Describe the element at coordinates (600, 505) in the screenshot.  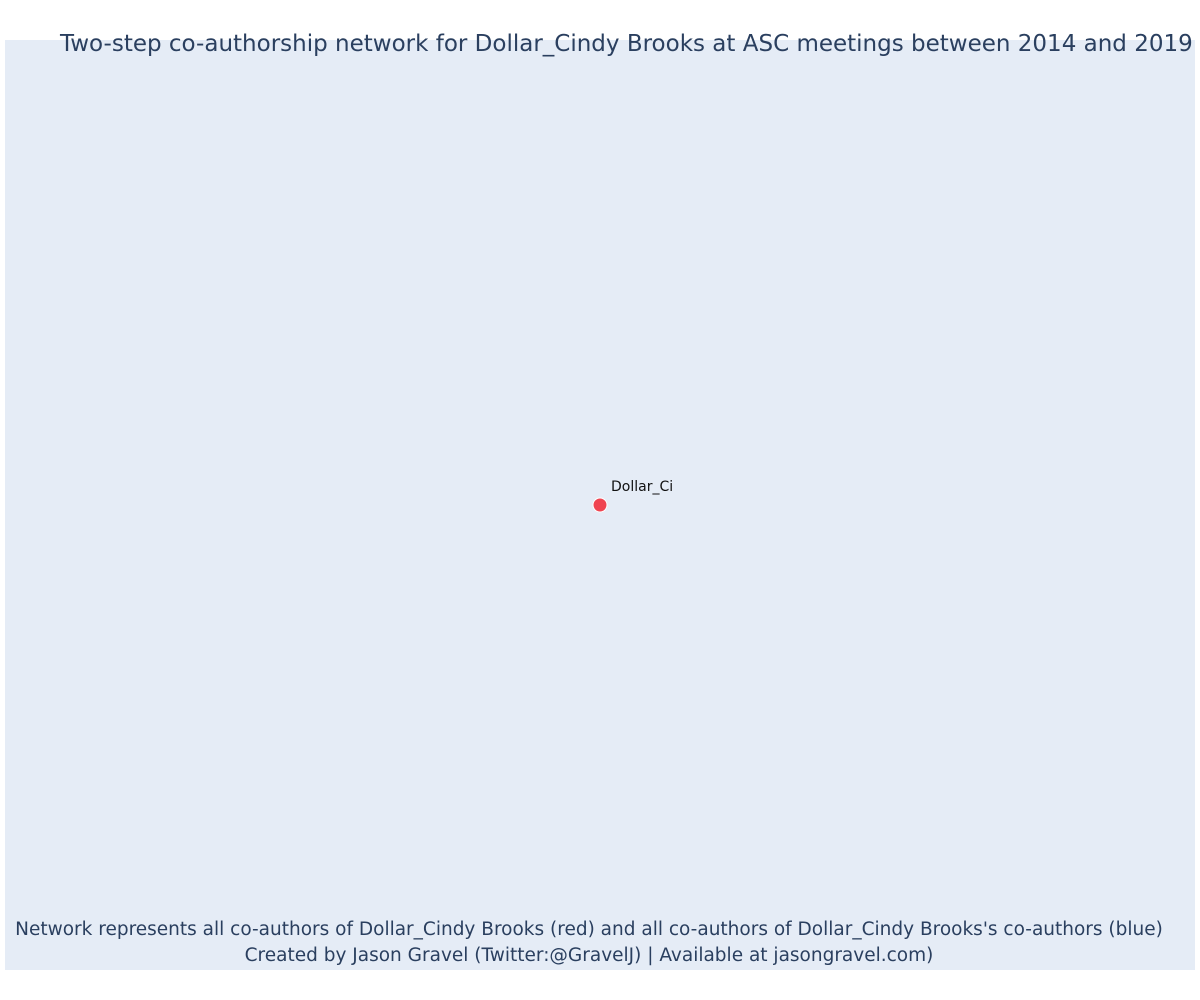
I see `center-node` at that location.